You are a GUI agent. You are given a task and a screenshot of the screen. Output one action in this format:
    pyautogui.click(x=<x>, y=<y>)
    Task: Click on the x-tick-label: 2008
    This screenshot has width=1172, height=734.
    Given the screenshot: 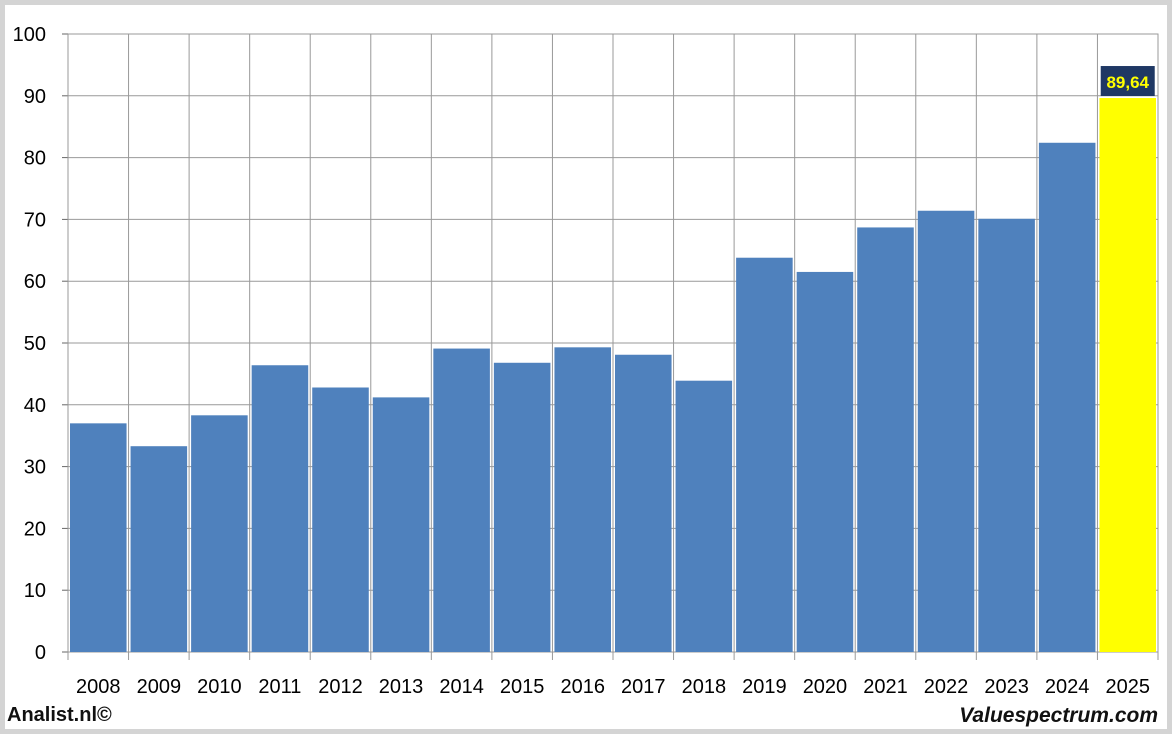 What is the action you would take?
    pyautogui.click(x=98, y=687)
    